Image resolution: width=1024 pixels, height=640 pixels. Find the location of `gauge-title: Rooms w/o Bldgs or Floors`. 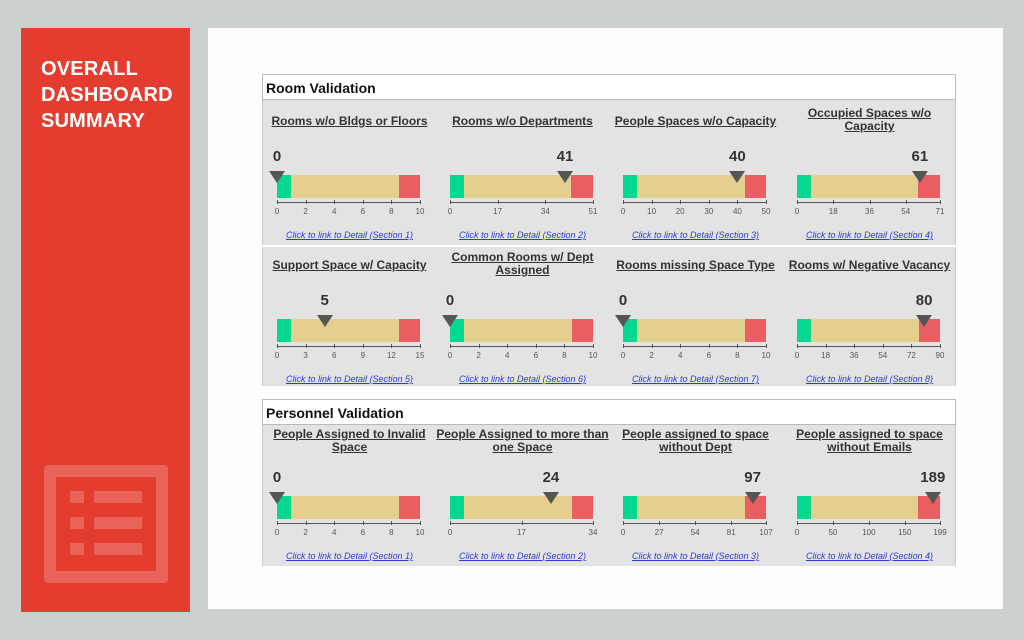

gauge-title: Rooms w/o Bldgs or Floors is located at coordinates (349, 121).